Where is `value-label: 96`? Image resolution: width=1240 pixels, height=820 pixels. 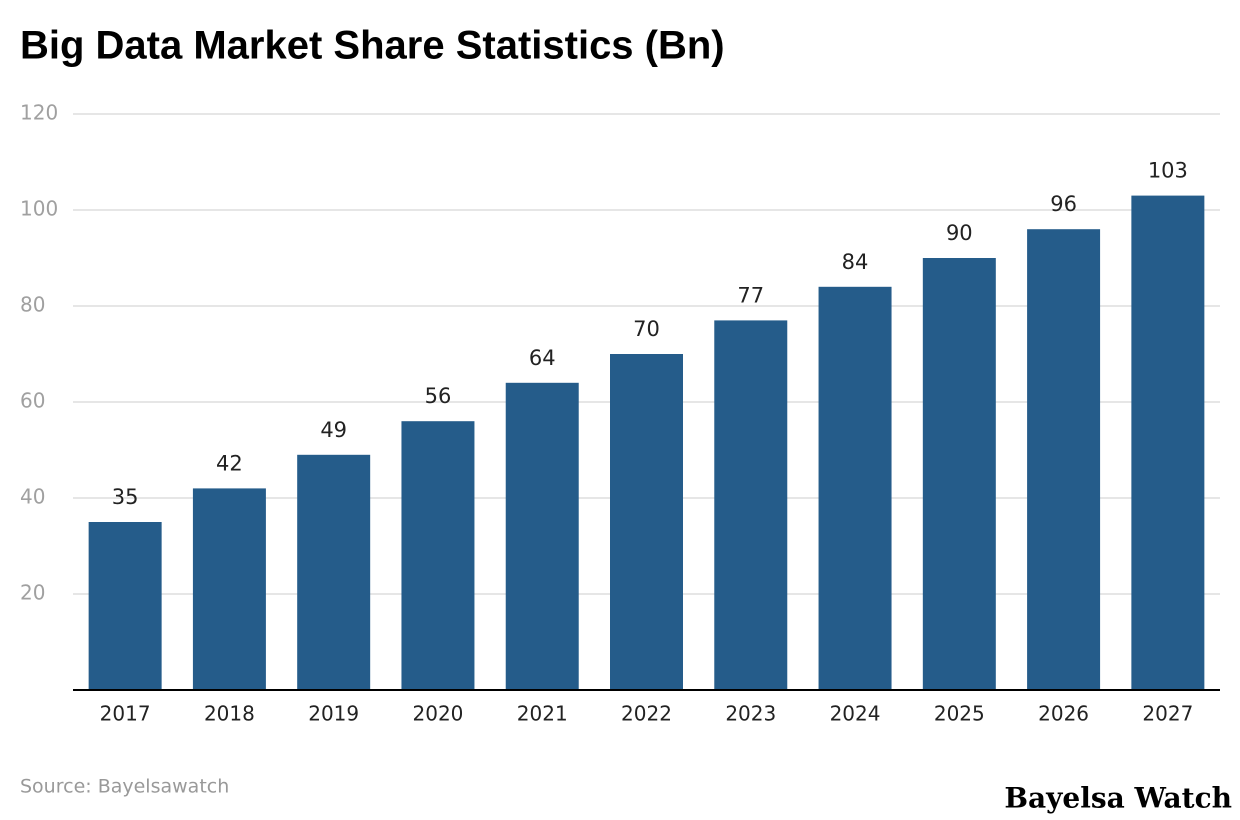
value-label: 96 is located at coordinates (1063, 204).